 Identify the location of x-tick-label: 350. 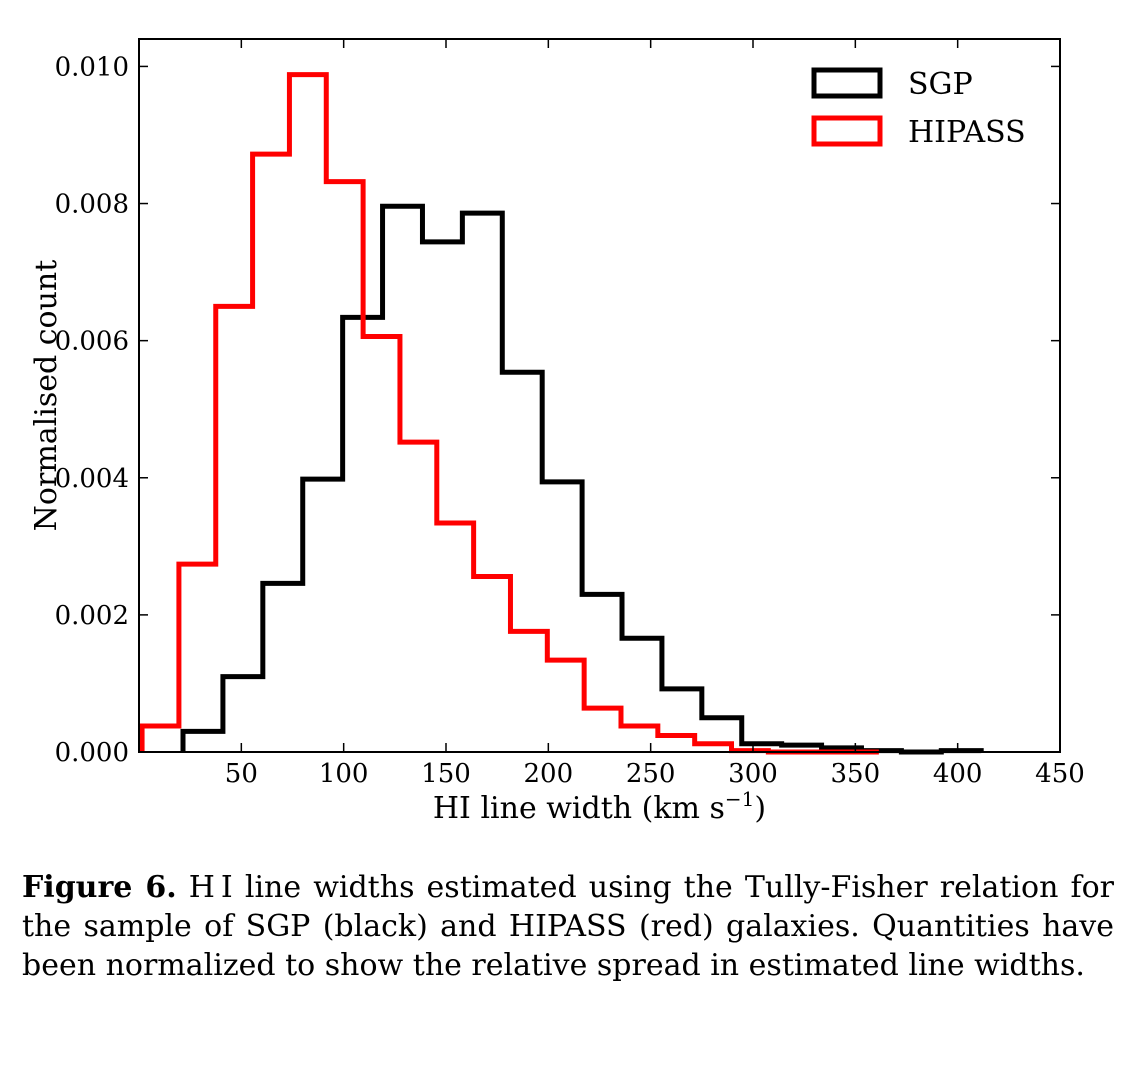
(856, 774).